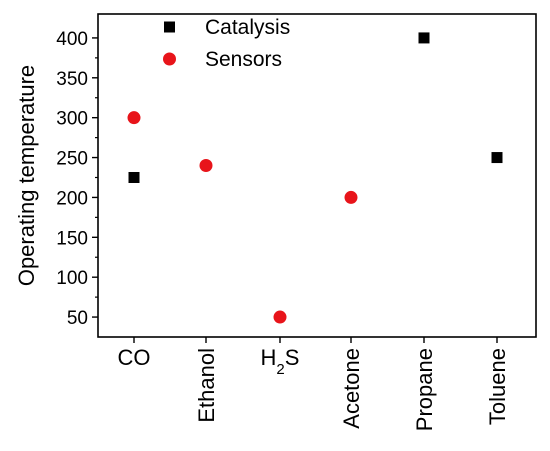 The width and height of the screenshot is (550, 451). I want to click on y-tick-label: 250, so click(72, 159).